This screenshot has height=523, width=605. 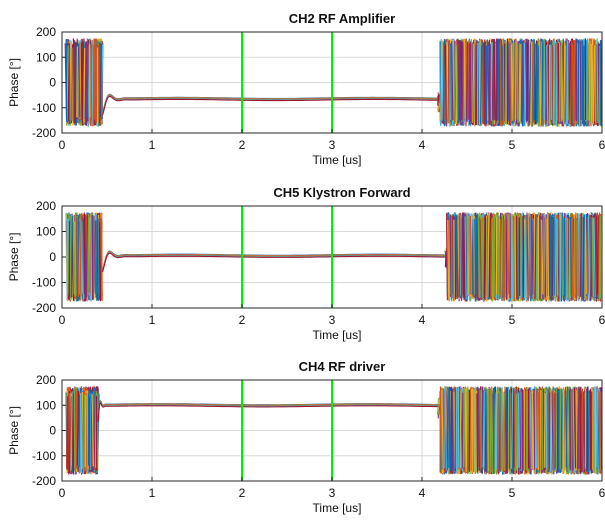 I want to click on y-tick-label: -200, so click(x=44, y=133).